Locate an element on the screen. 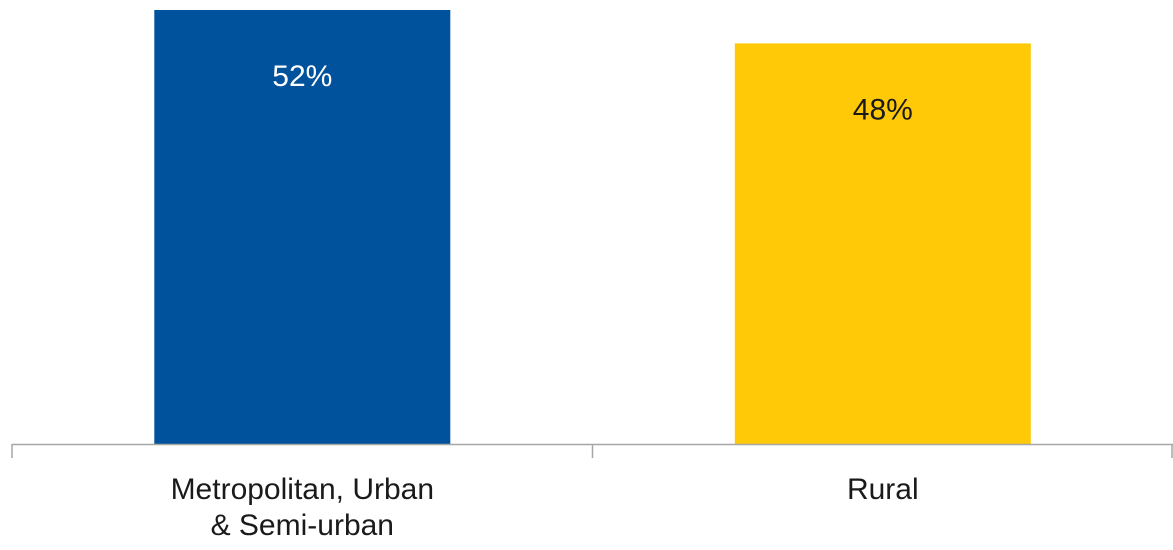 The image size is (1173, 550). bar-value-label-1: 48% is located at coordinates (883, 109).